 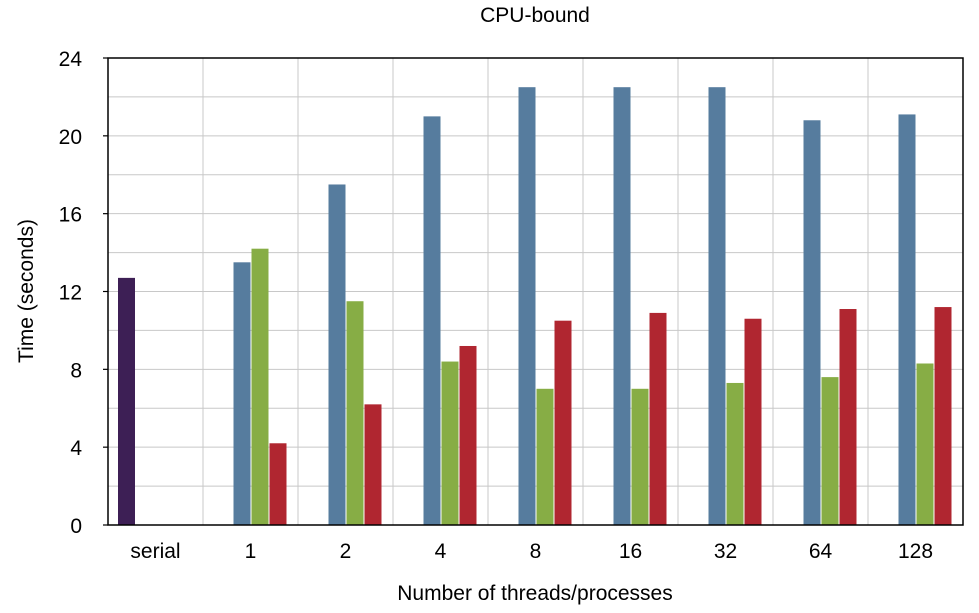 I want to click on y-axis-ticks: 0 4 8 12 16 20 24, so click(x=83, y=293).